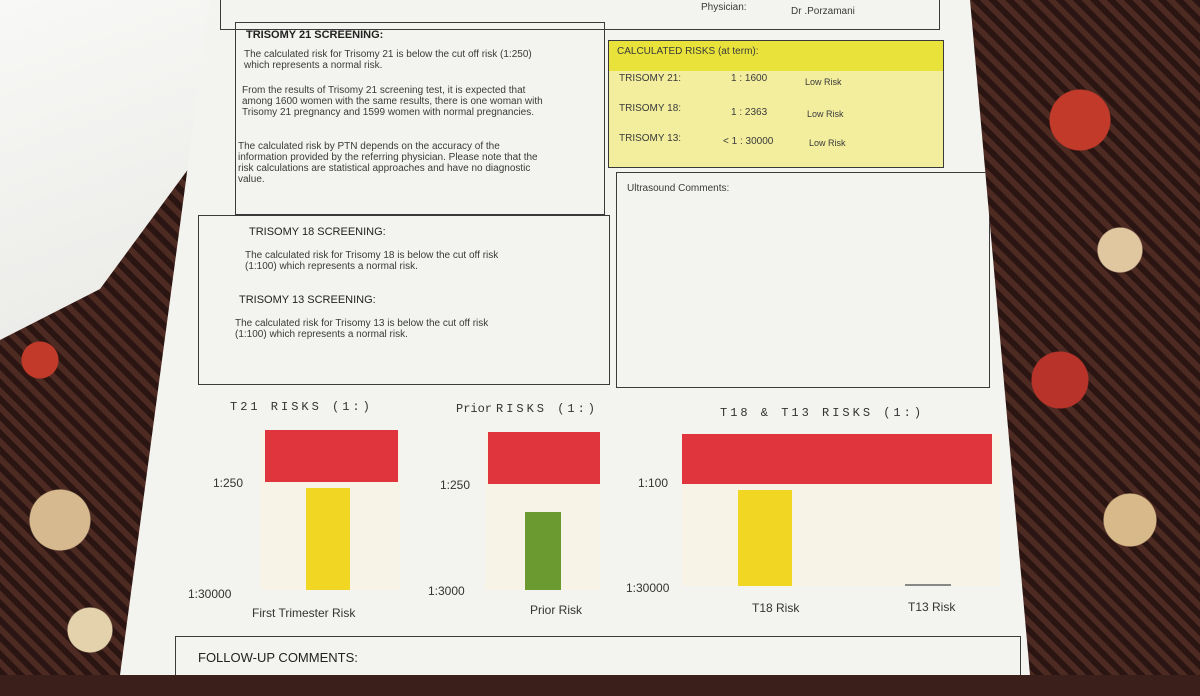 Image resolution: width=1200 pixels, height=696 pixels. Describe the element at coordinates (678, 188) in the screenshot. I see `ultrasound-comments-label: Ultrasound Comments:` at that location.